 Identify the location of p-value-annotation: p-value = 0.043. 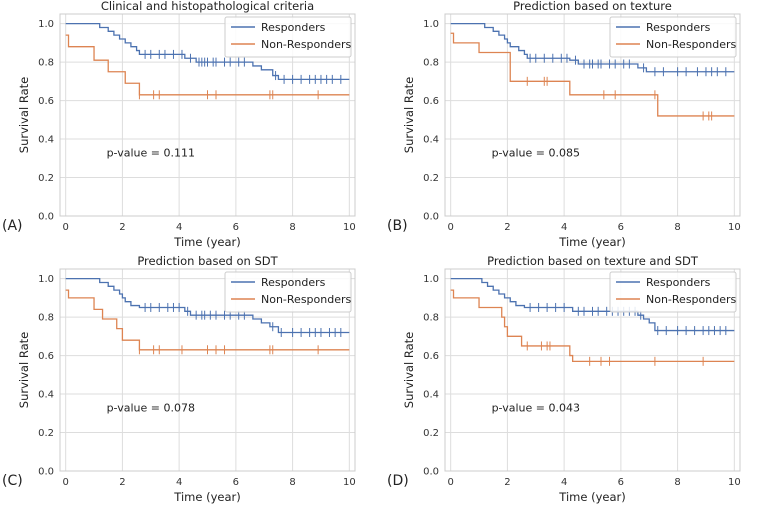
(536, 407).